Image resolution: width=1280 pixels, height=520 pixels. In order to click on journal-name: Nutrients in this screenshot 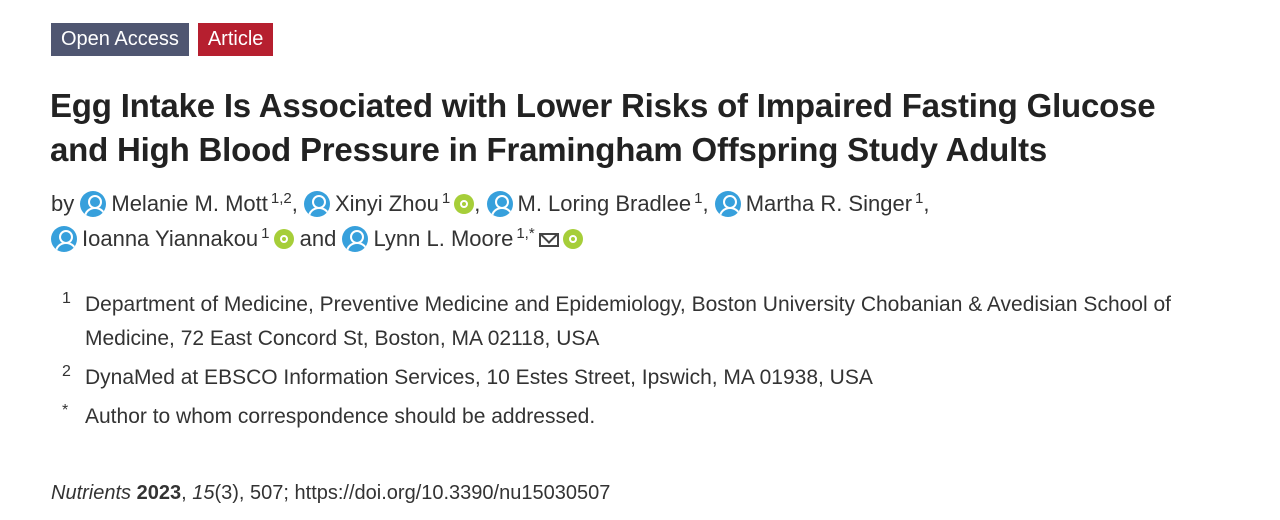, I will do `click(91, 493)`.